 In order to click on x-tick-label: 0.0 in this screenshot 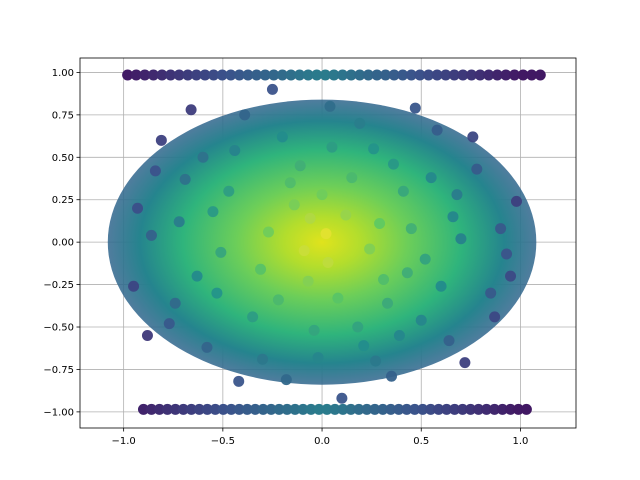, I will do `click(322, 441)`.